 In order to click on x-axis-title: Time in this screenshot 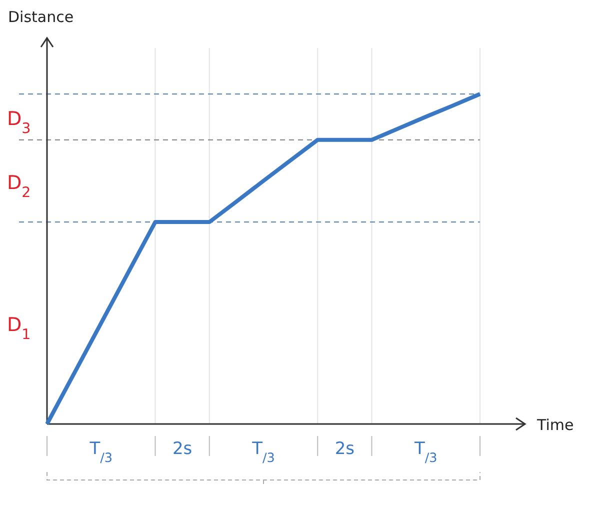, I will do `click(555, 425)`.